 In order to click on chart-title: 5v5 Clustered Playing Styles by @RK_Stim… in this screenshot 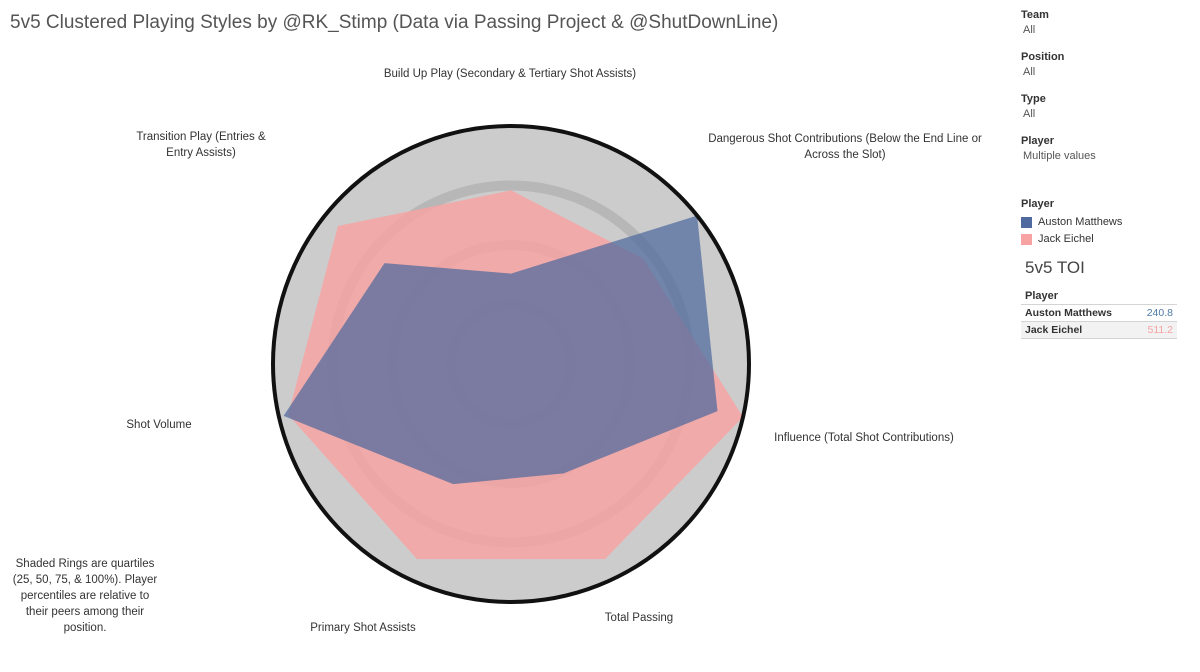, I will do `click(394, 22)`.